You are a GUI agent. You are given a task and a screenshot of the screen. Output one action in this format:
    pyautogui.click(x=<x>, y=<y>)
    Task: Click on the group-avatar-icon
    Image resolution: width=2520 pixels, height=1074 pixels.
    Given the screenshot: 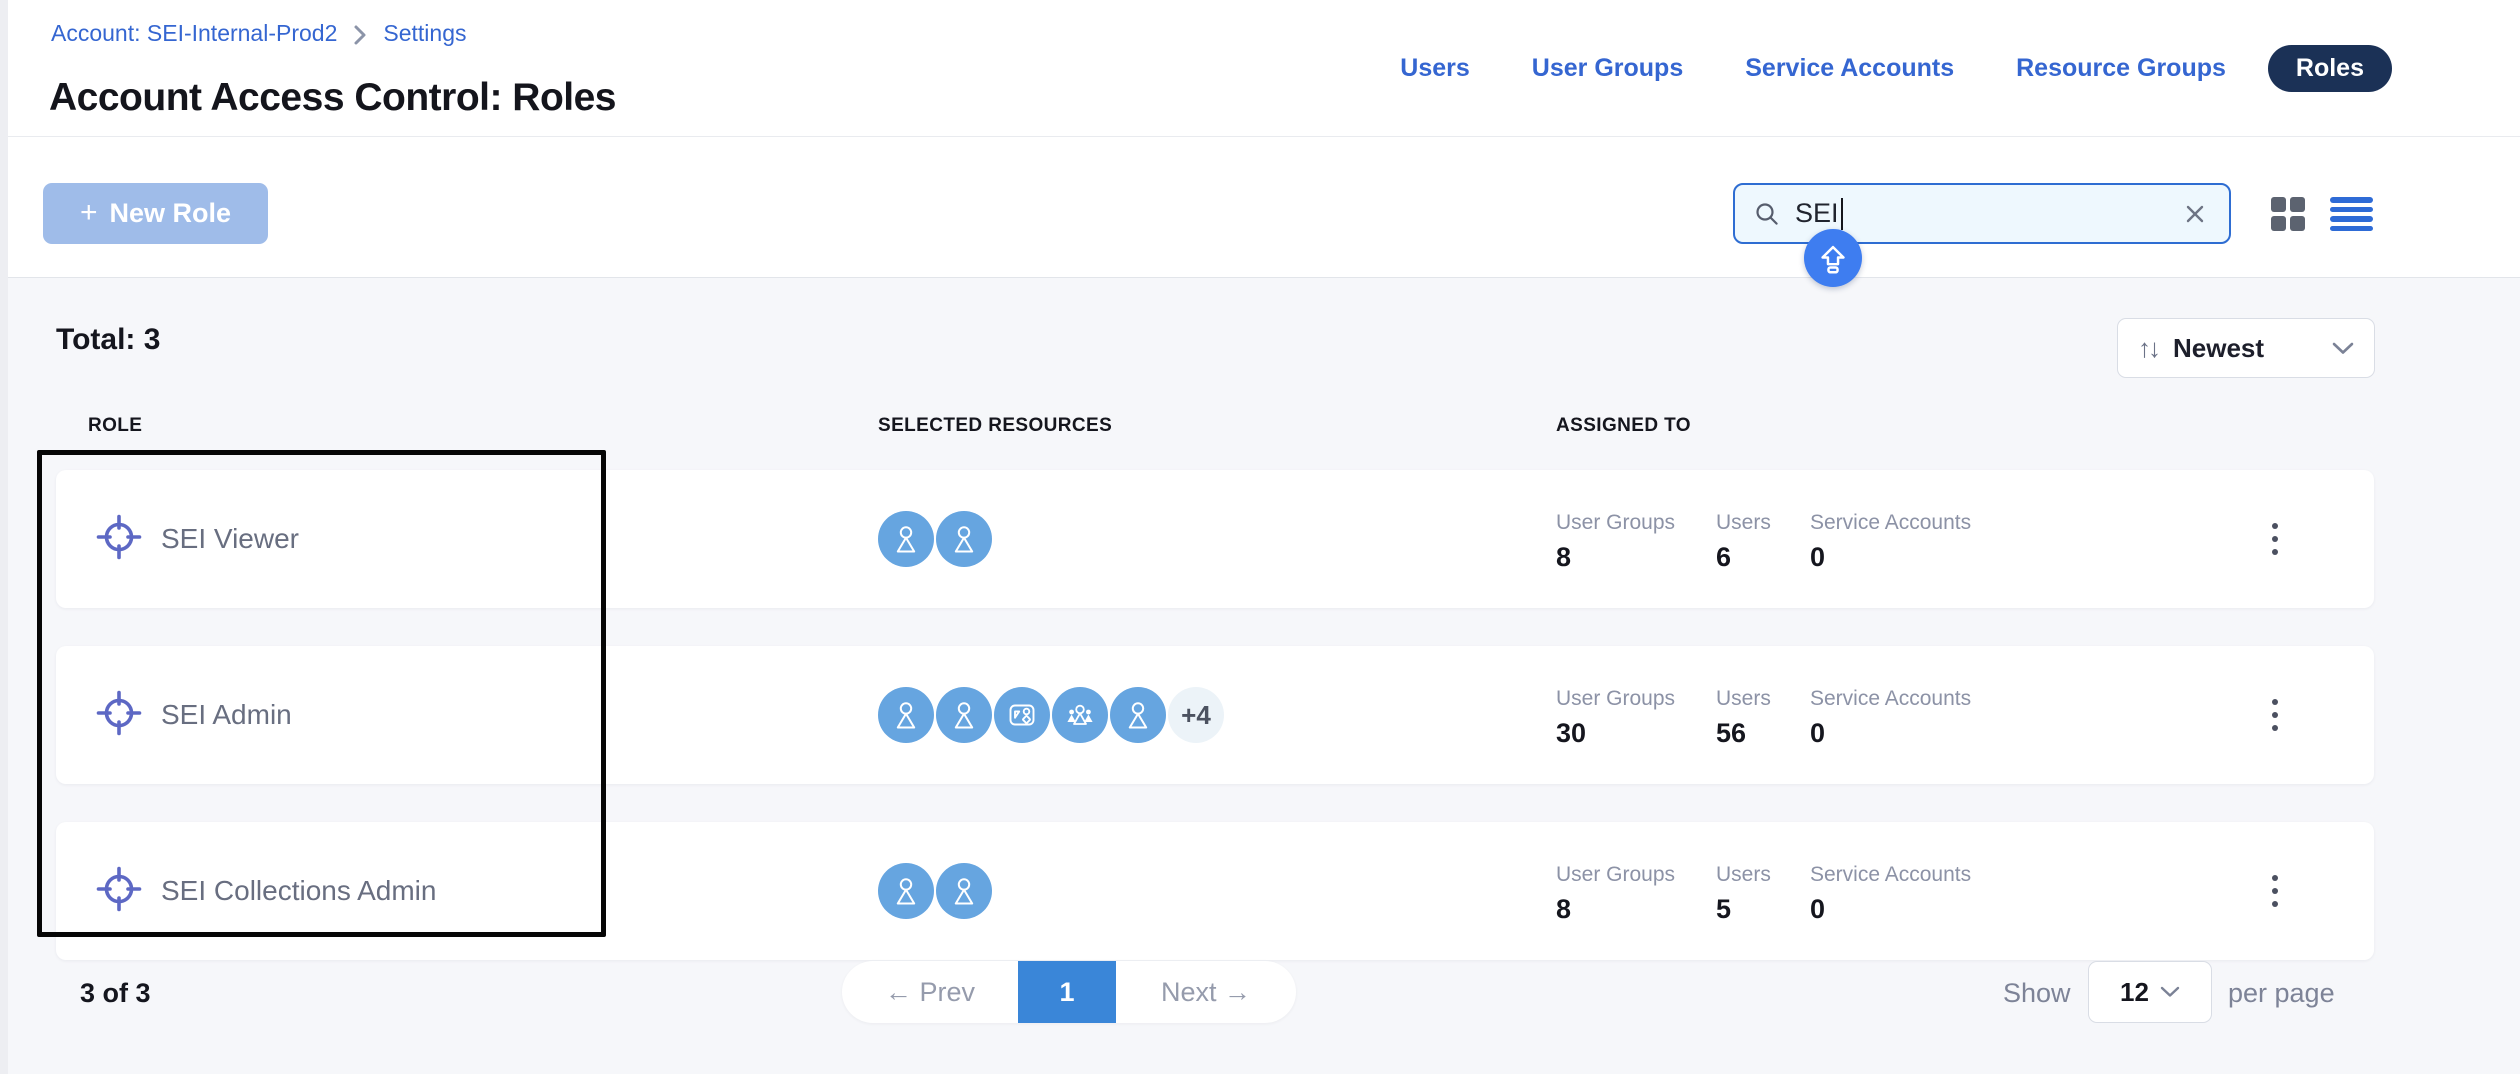 What is the action you would take?
    pyautogui.click(x=1080, y=715)
    